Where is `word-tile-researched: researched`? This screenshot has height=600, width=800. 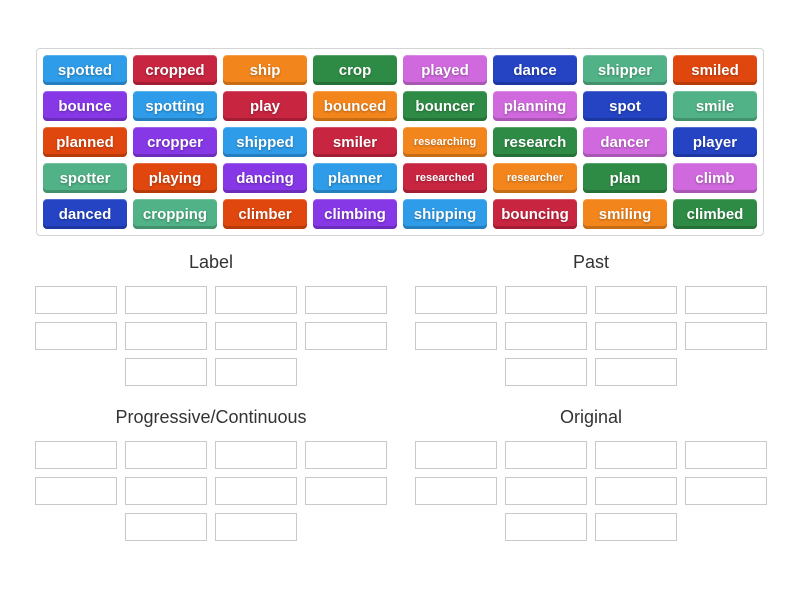
word-tile-researched: researched is located at coordinates (445, 178).